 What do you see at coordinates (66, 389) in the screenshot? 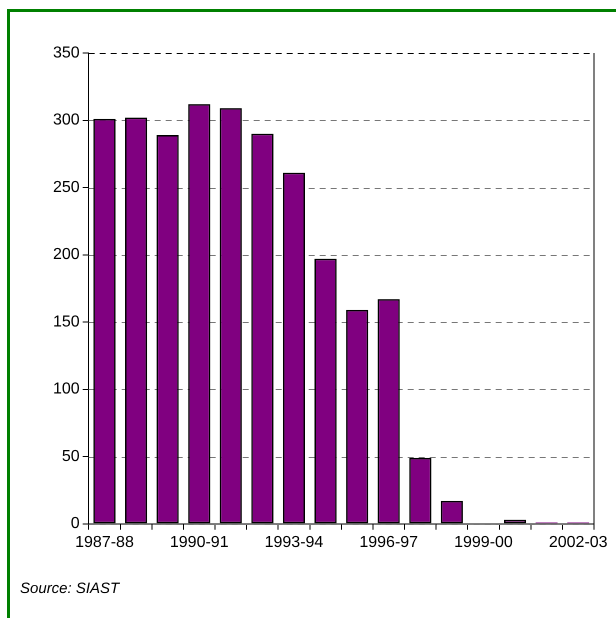
I see `y-tick-label: 100` at bounding box center [66, 389].